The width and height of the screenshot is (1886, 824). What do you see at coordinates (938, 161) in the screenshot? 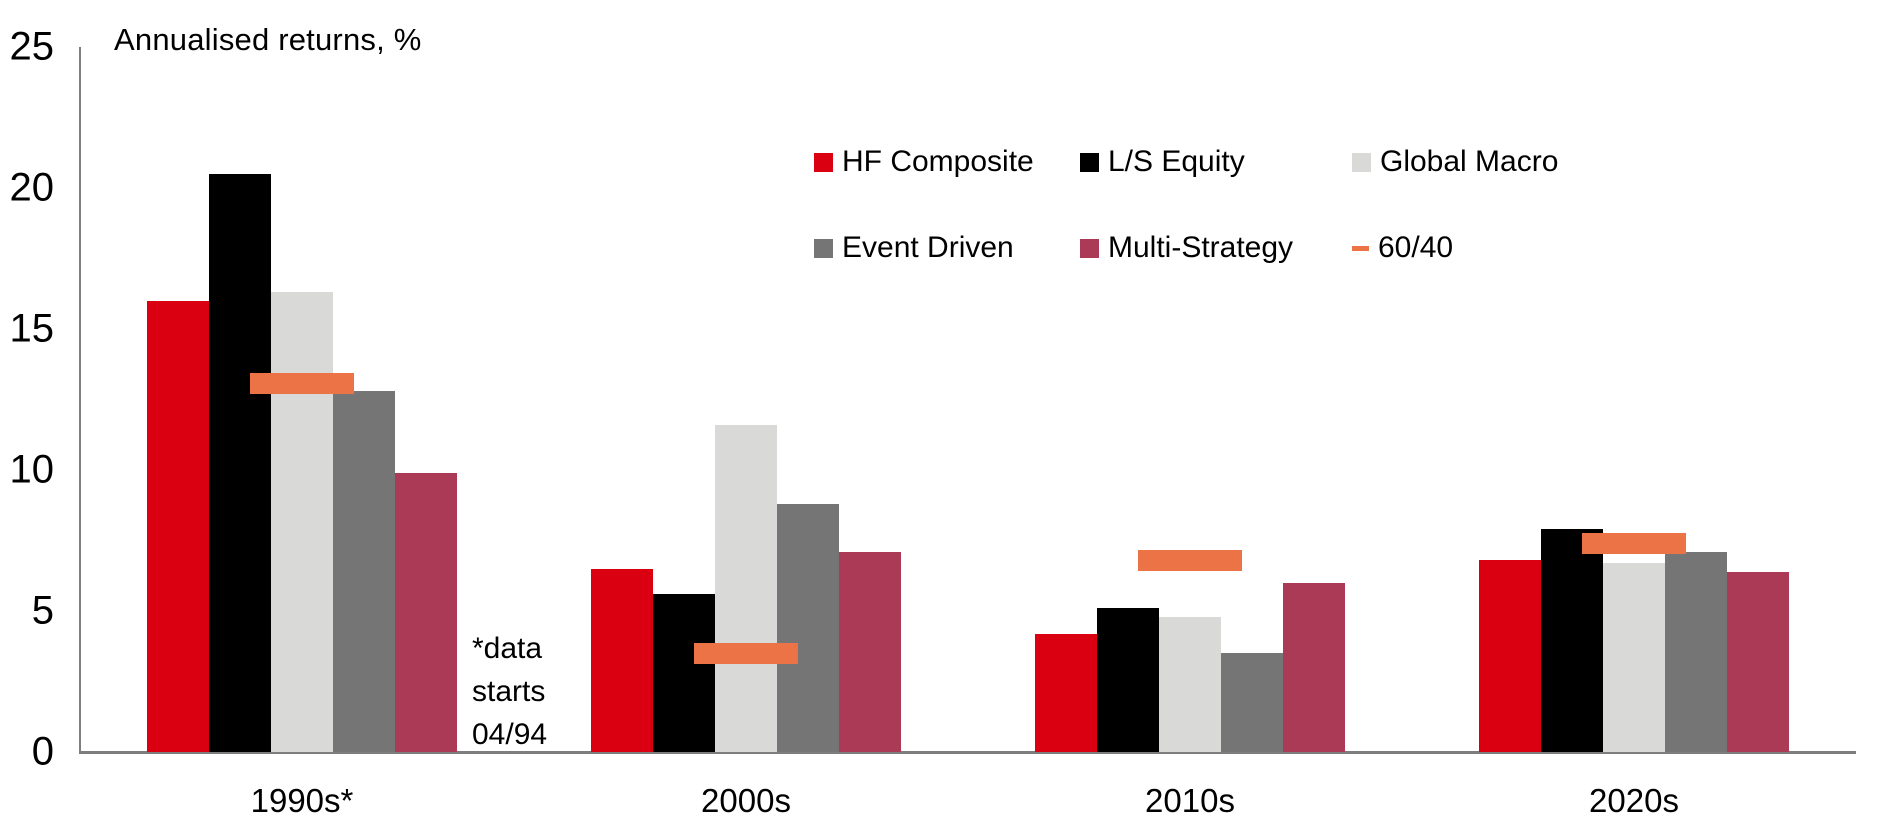
I see `legend-label-hf-composite: HF Composite` at bounding box center [938, 161].